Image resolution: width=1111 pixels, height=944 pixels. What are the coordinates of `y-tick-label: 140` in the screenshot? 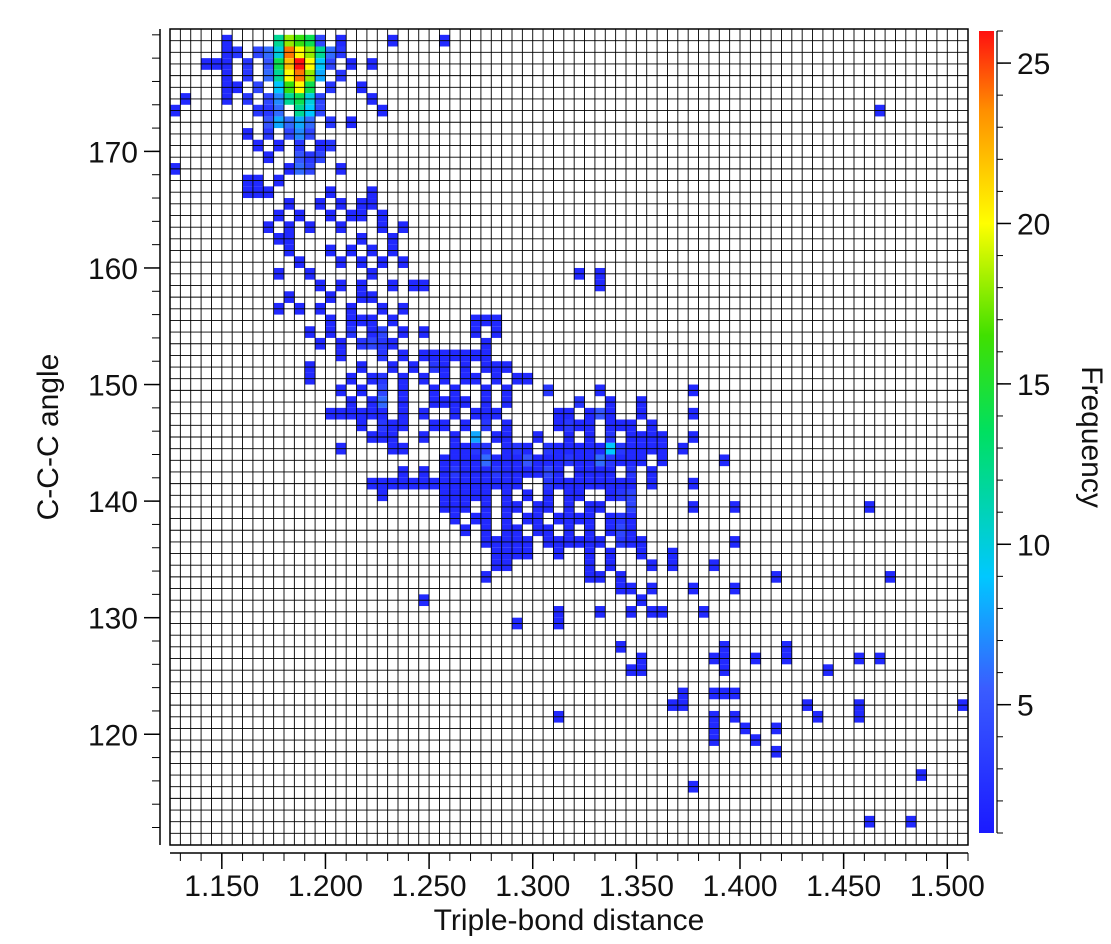 It's located at (113, 502).